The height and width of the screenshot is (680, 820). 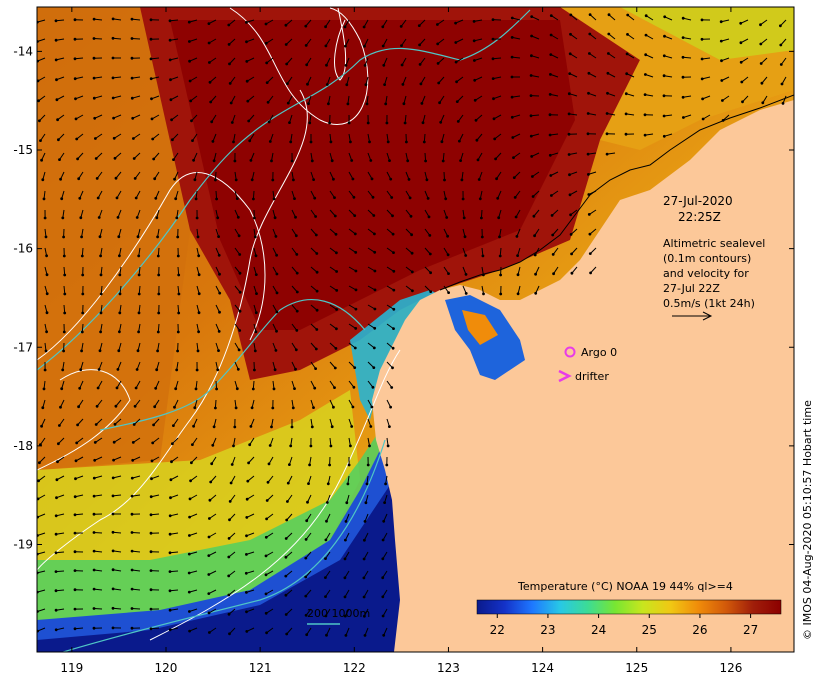 I want to click on colorbar-tick-label: 25, so click(x=649, y=630).